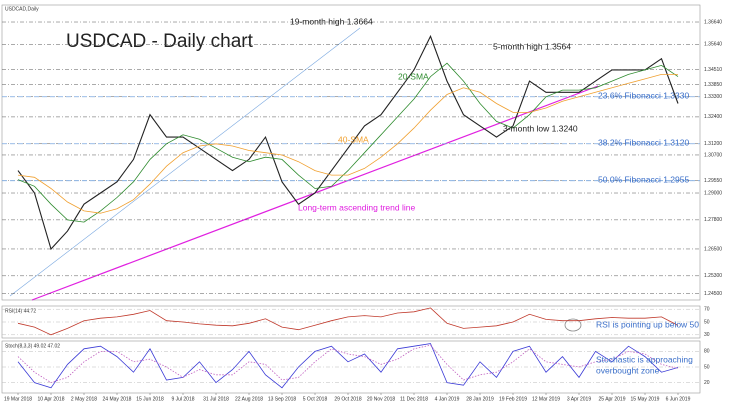 The image size is (730, 404). Describe the element at coordinates (713, 181) in the screenshot. I see `y-tick-label: 1.29550` at that location.